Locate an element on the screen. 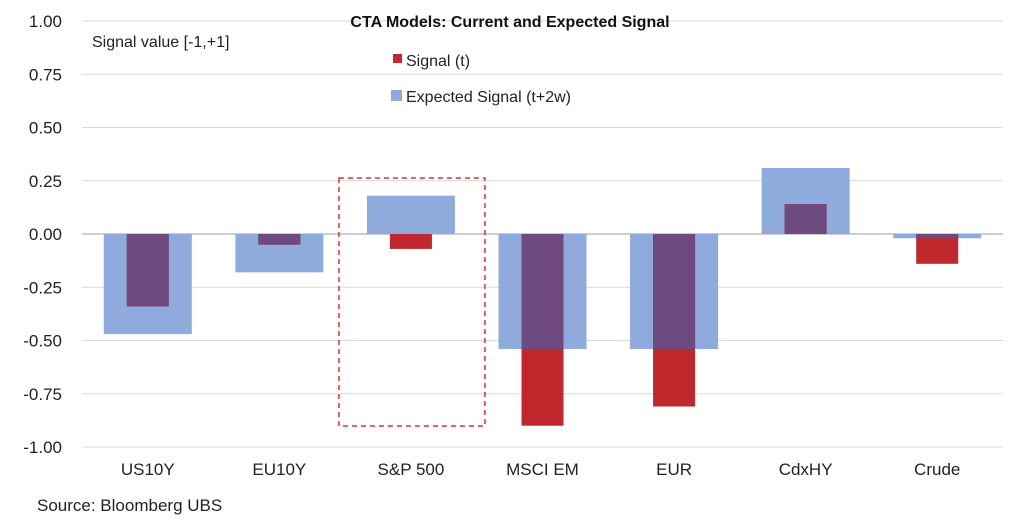 The image size is (1024, 532). source-note: Source: Bloomberg UBS is located at coordinates (130, 505).